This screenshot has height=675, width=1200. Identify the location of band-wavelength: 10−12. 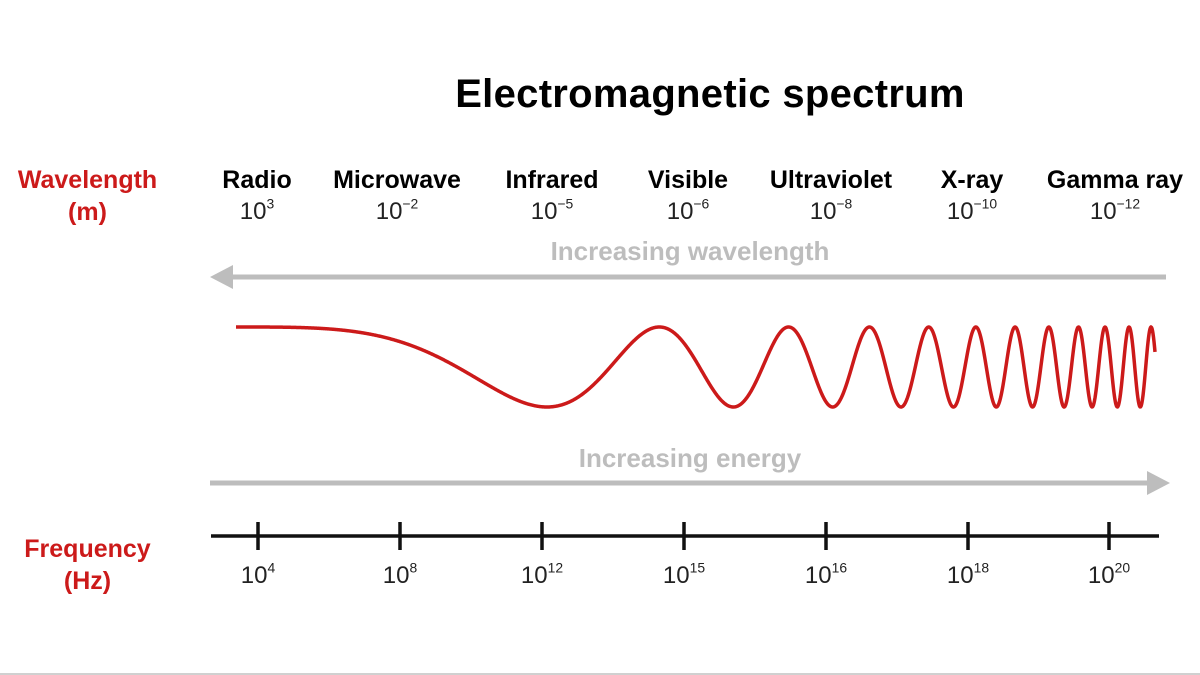
(1115, 210).